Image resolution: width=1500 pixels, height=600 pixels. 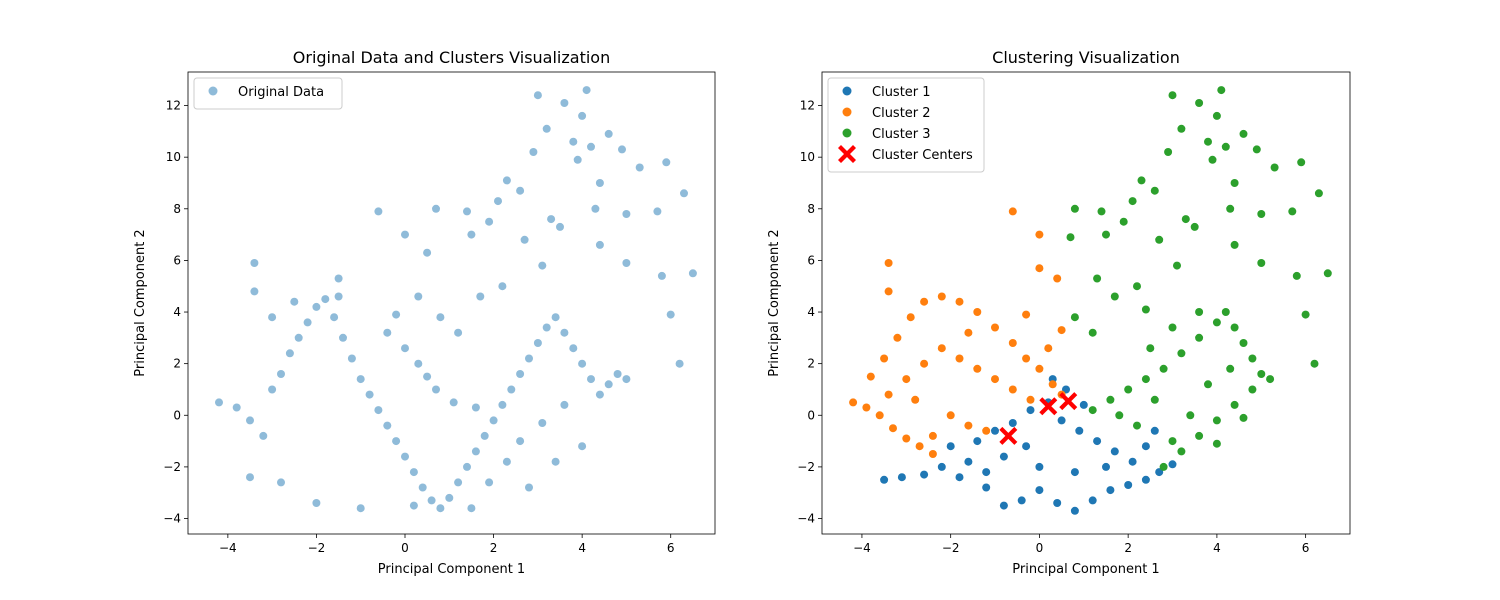 I want to click on y-axis-label: Principal Component 2, so click(x=140, y=302).